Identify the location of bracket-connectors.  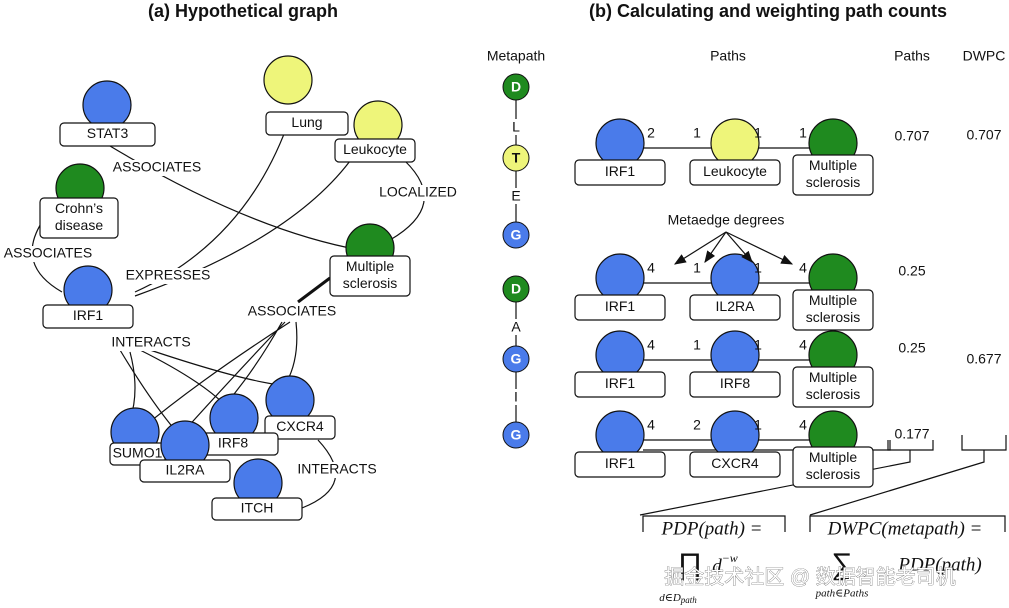
(823, 483).